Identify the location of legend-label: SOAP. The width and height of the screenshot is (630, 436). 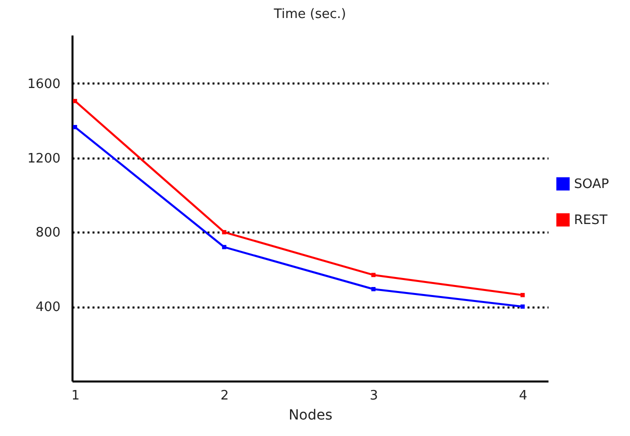
(592, 184).